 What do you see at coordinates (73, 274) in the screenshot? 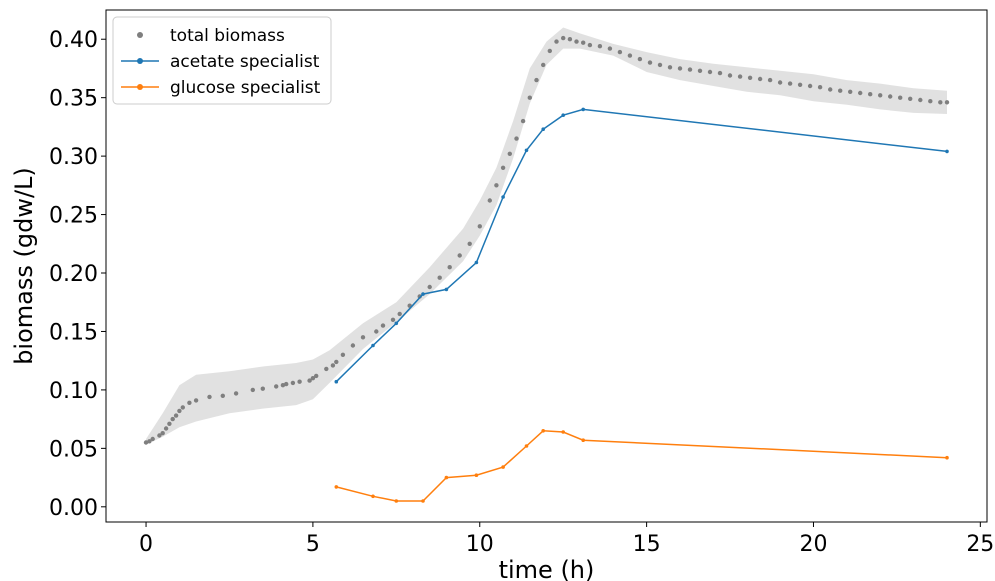
I see `y-tick-label: 0.20` at bounding box center [73, 274].